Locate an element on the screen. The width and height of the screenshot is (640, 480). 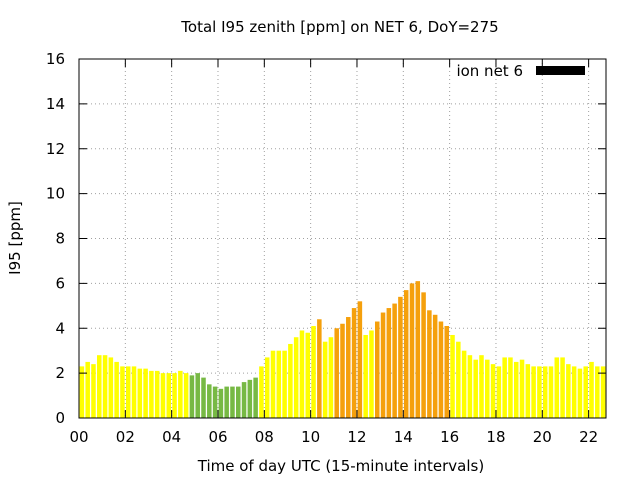
y-tick-label: 14 is located at coordinates (55, 104).